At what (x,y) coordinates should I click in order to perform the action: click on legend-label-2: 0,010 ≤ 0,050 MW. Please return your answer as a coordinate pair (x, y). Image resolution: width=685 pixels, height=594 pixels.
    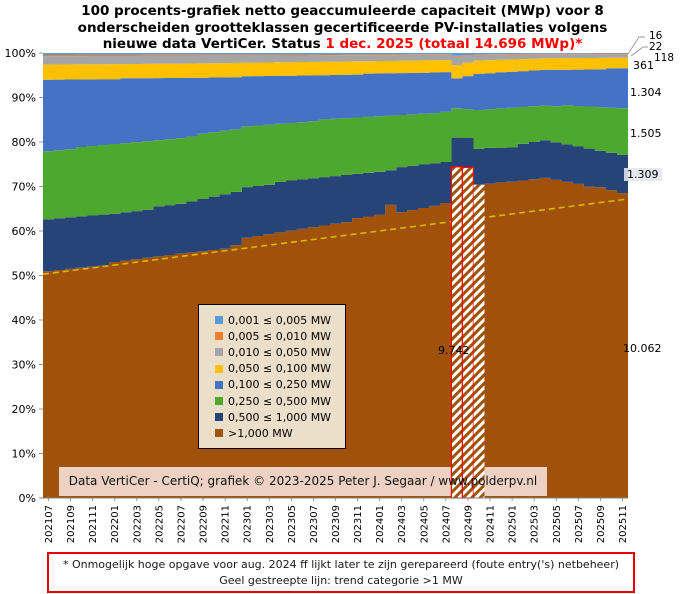
    Looking at the image, I should click on (280, 352).